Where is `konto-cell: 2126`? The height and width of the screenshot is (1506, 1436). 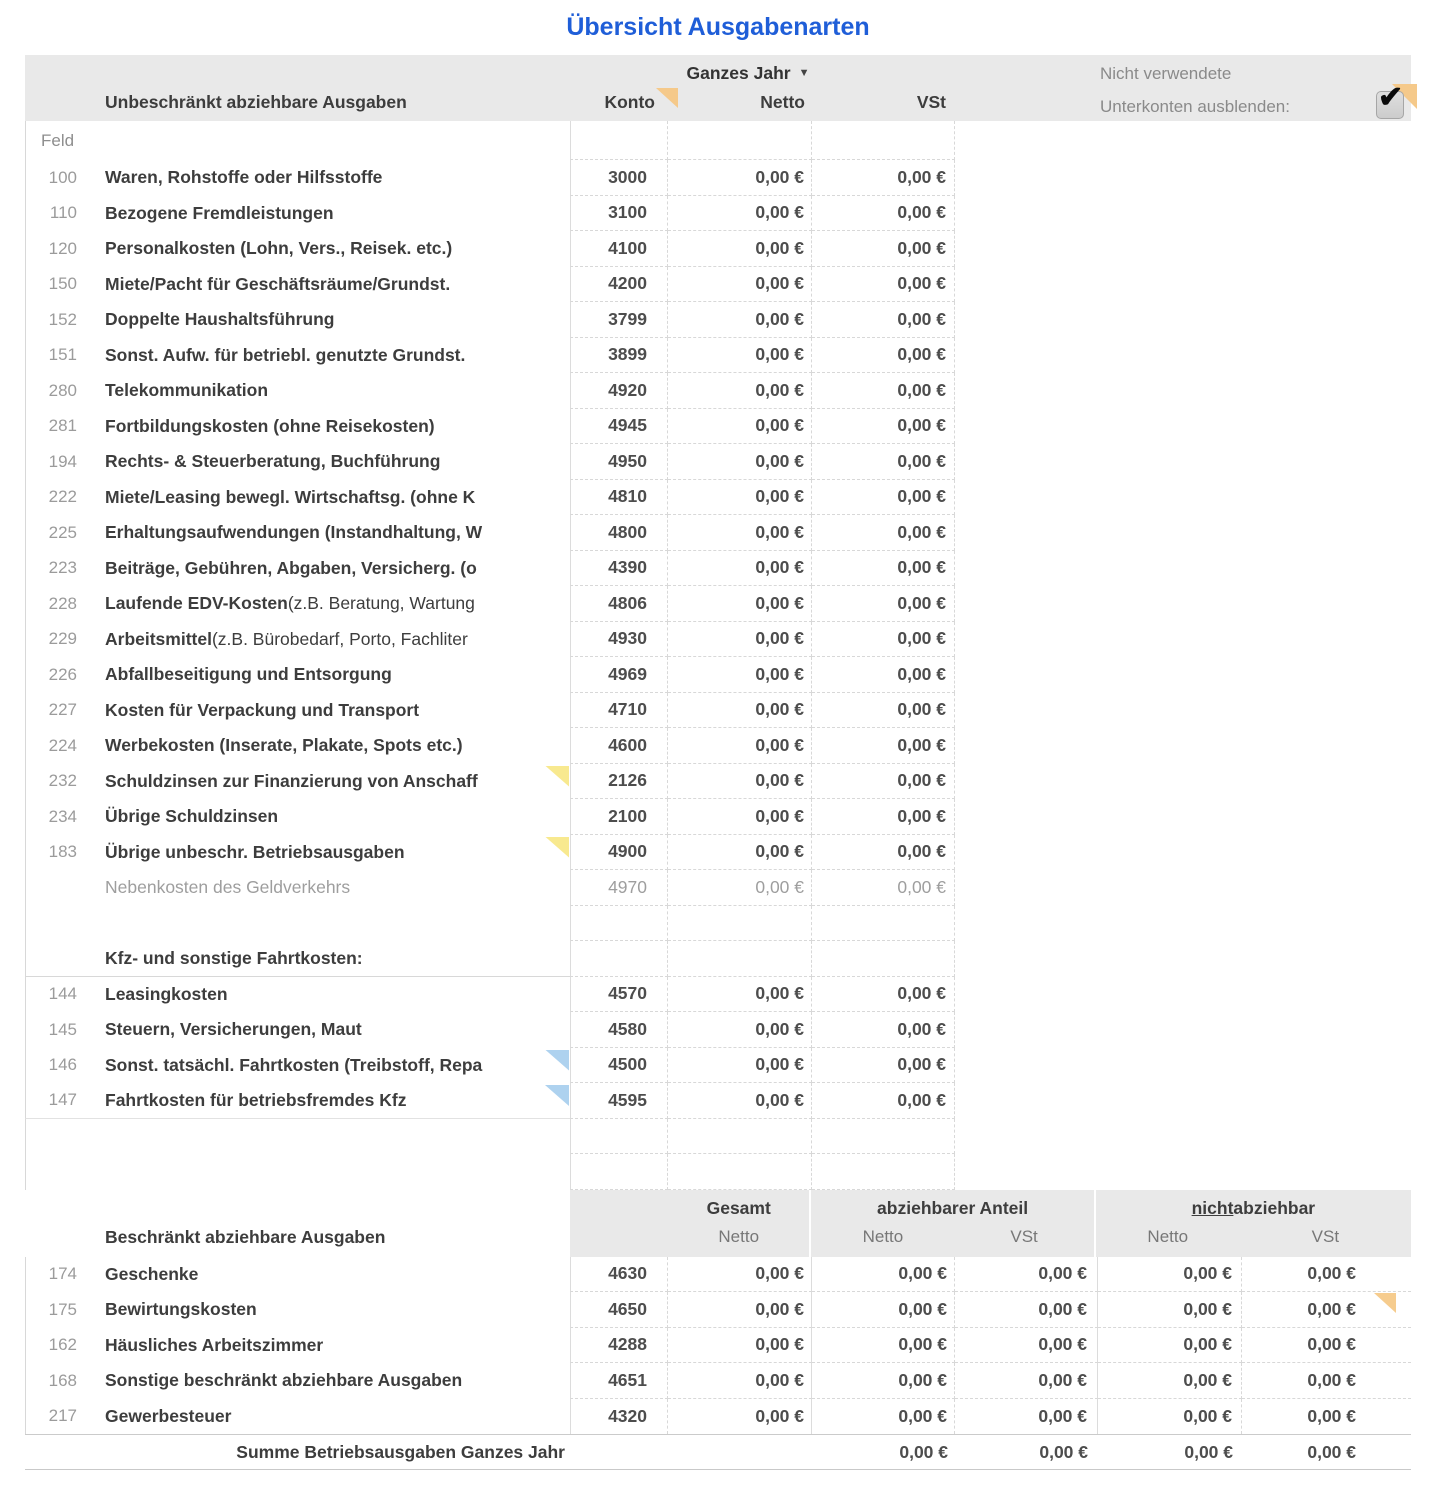 konto-cell: 2126 is located at coordinates (619, 781).